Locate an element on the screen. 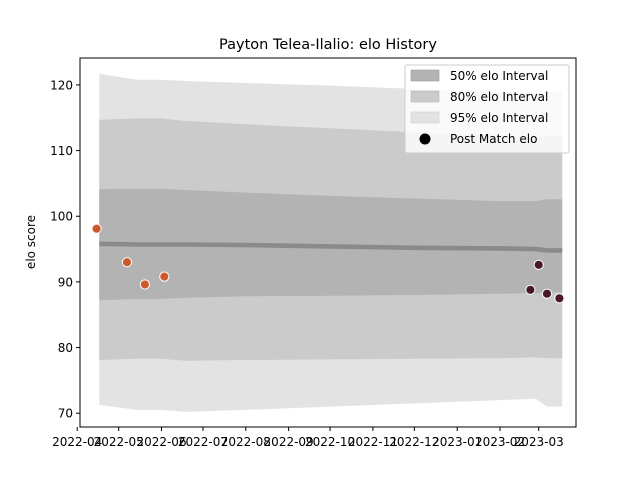  x-tick-label: 2022-11 is located at coordinates (373, 442).